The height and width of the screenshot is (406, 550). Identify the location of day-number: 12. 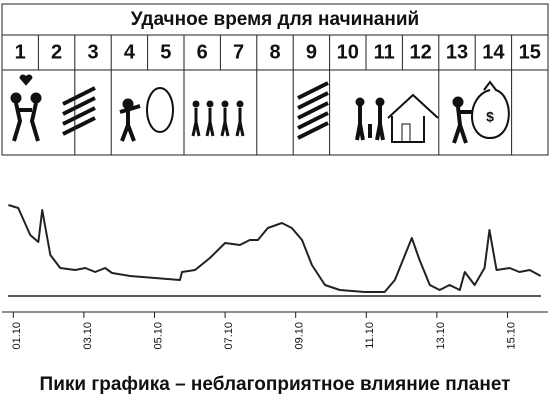
(420, 52).